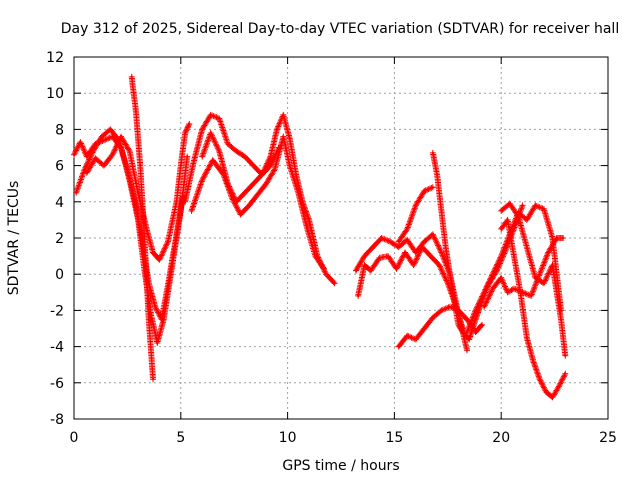  I want to click on series-prn-e, so click(260, 199).